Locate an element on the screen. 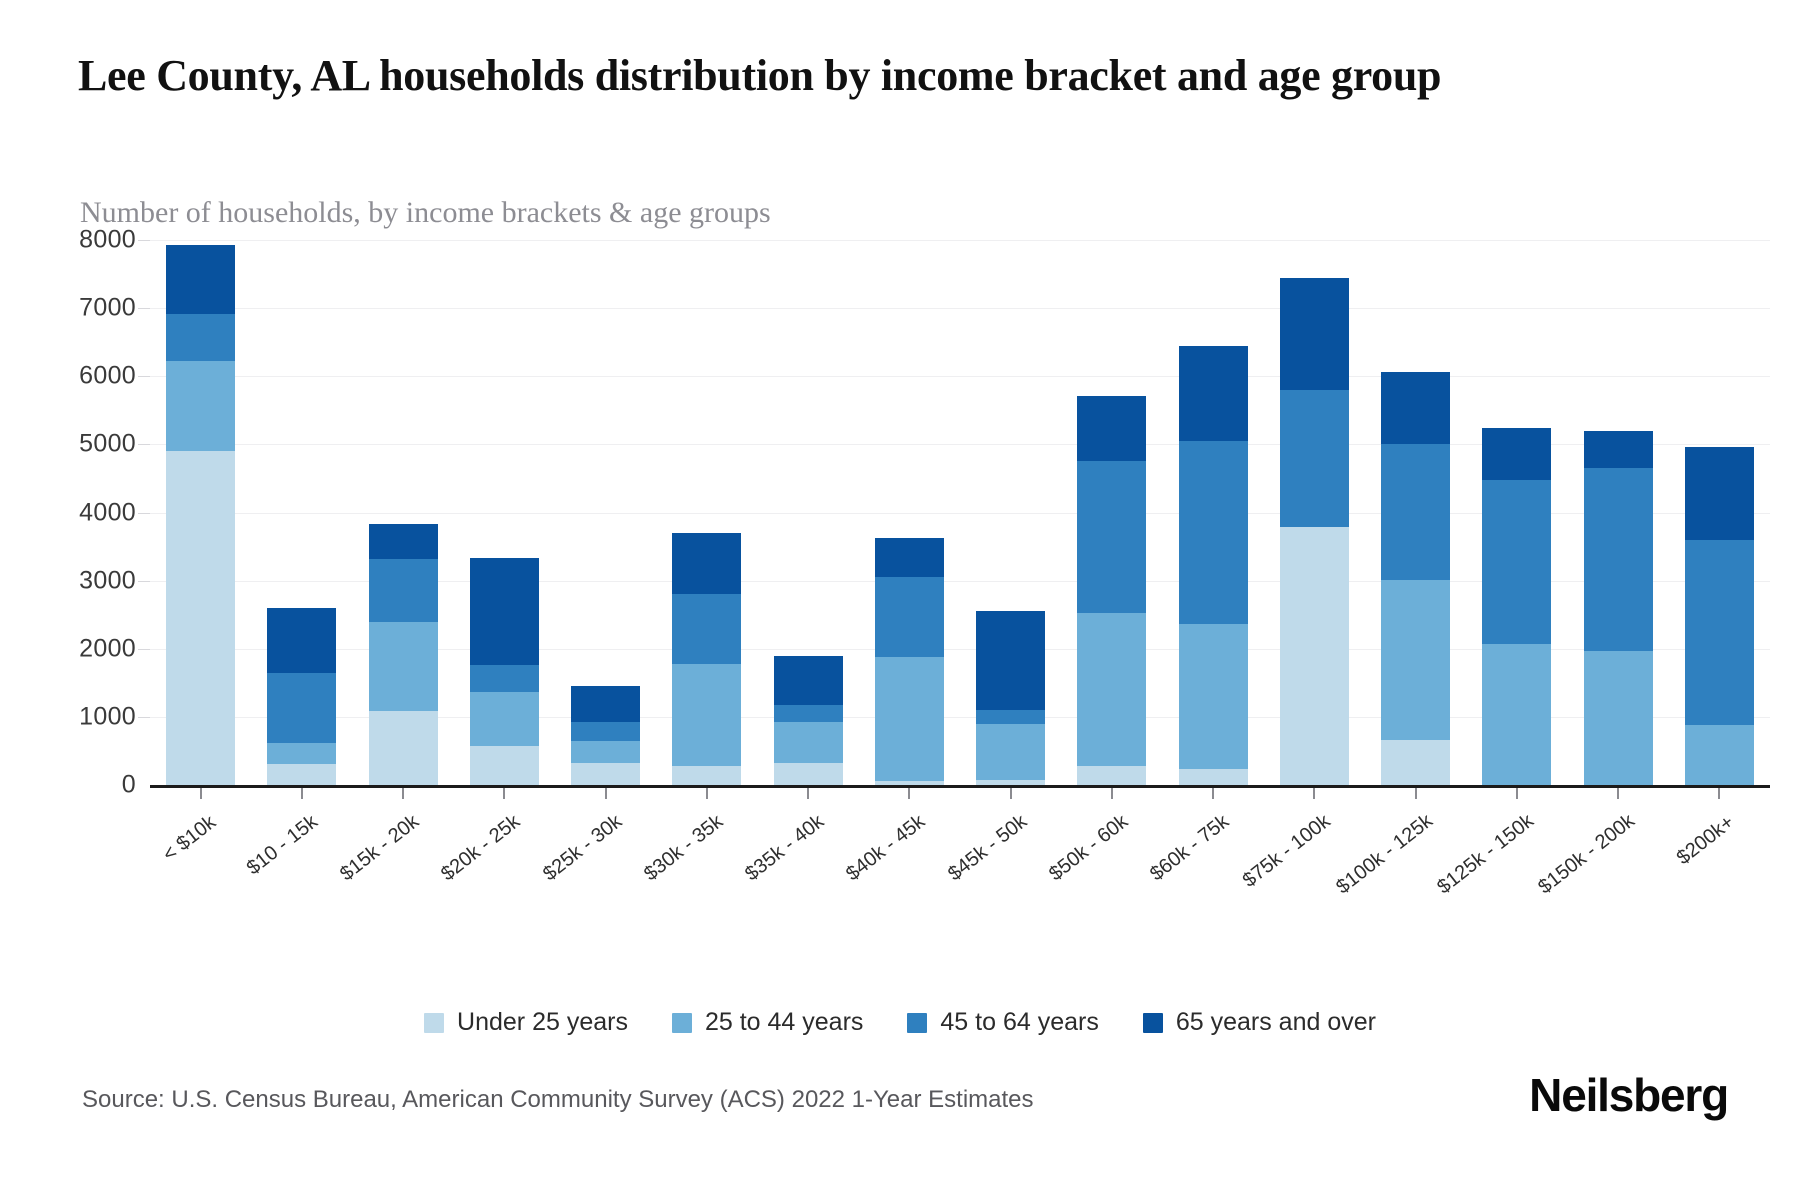  legend-item: 45 to 64 years is located at coordinates (1003, 1022).